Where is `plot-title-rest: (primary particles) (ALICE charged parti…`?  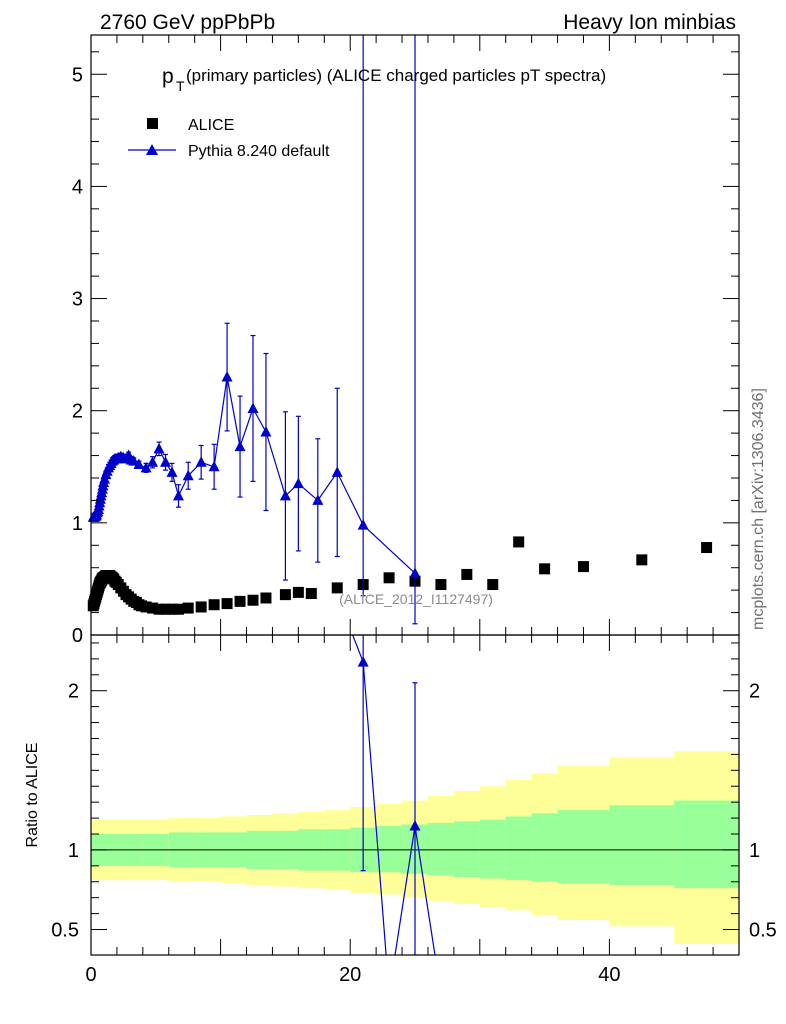
plot-title-rest: (primary particles) (ALICE charged parti… is located at coordinates (396, 75).